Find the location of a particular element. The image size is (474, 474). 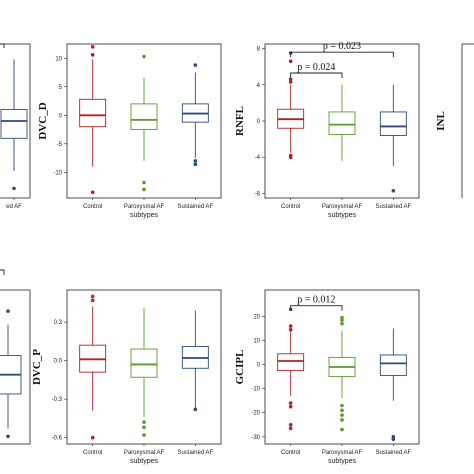

y-tick-label: 8 is located at coordinates (259, 50).